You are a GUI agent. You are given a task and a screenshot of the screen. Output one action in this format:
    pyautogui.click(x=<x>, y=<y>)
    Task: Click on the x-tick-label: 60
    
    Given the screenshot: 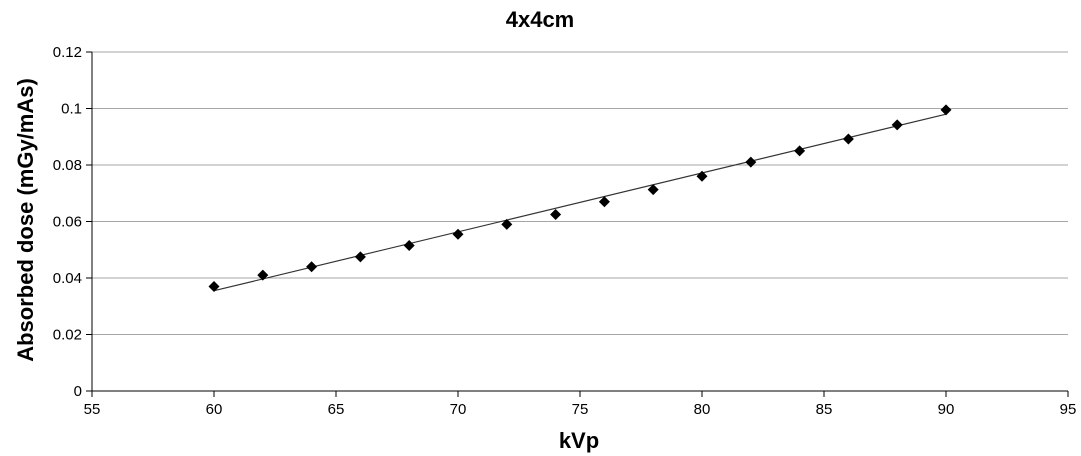 What is the action you would take?
    pyautogui.click(x=214, y=409)
    